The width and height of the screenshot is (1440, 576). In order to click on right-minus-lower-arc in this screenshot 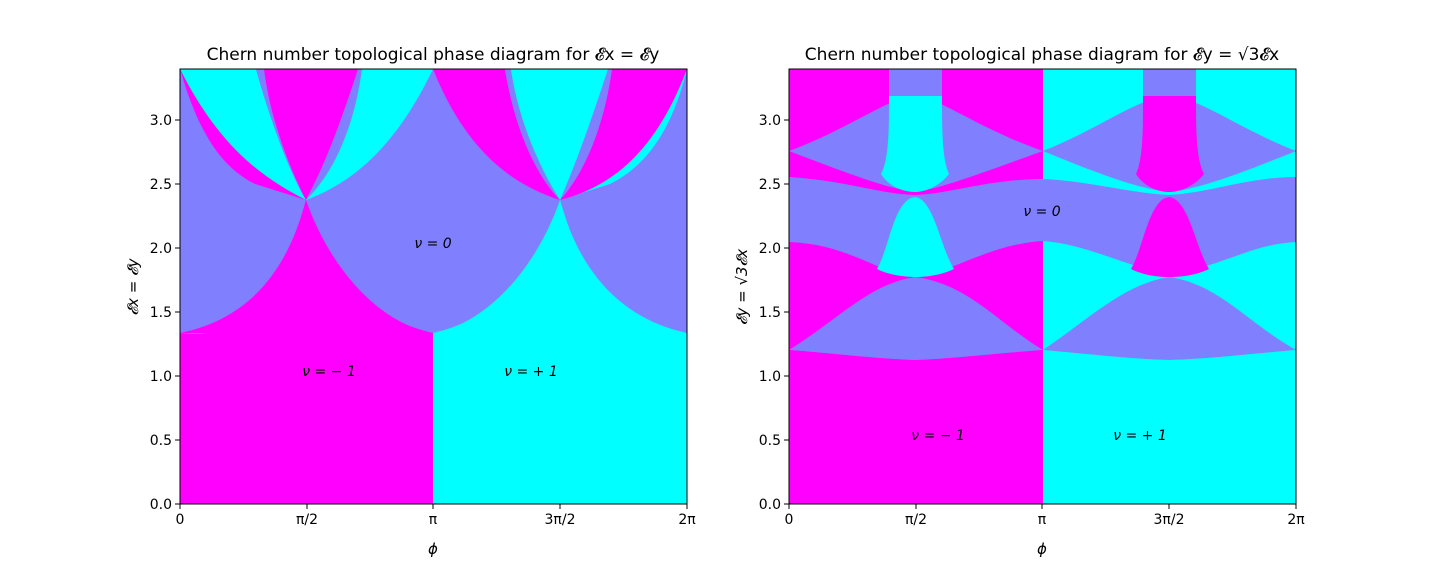, I will do `click(916, 355)`.